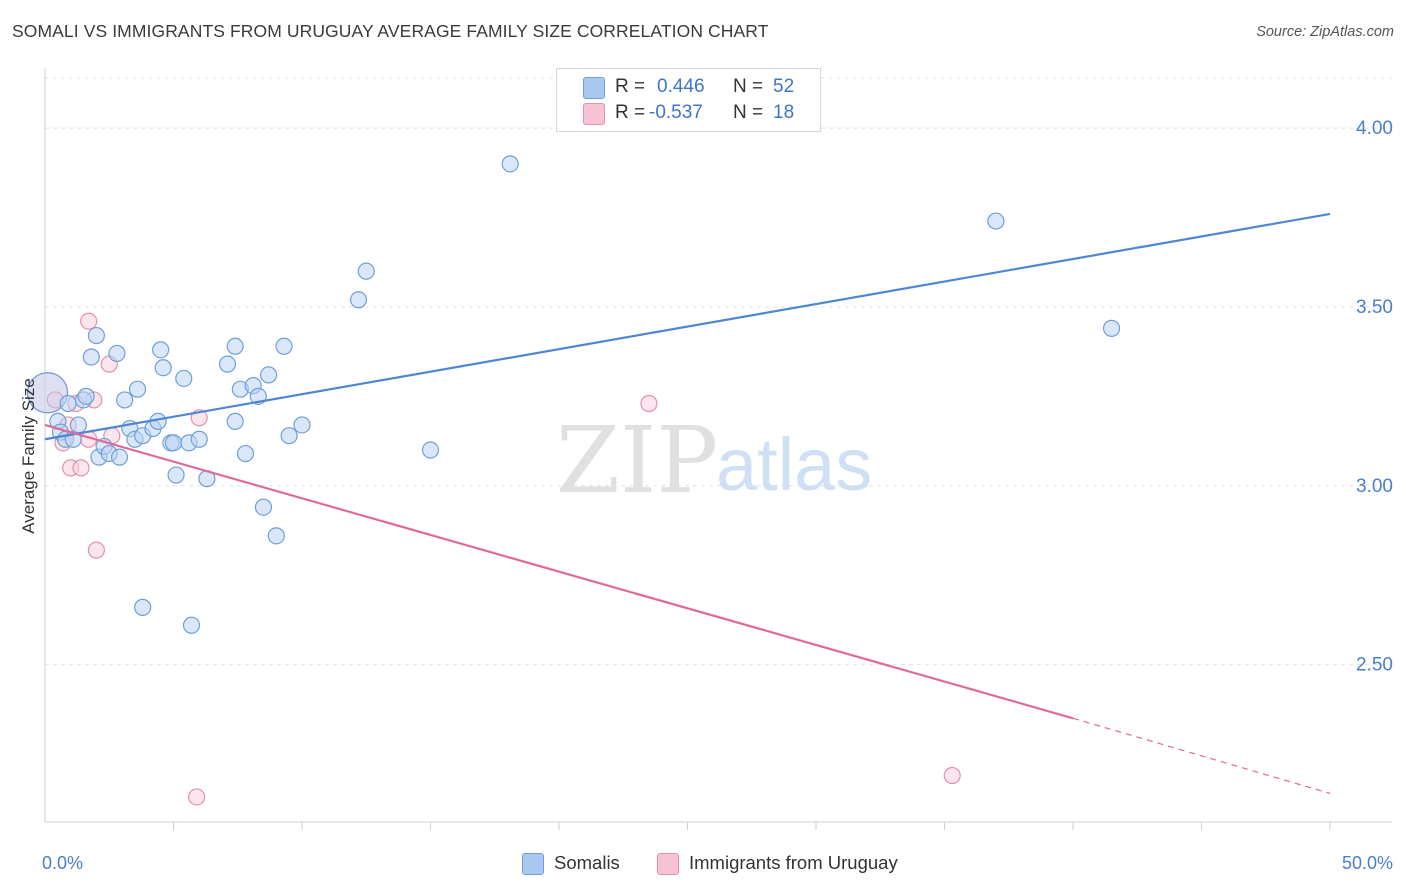 Image resolution: width=1406 pixels, height=892 pixels. I want to click on trend-line-uruguay-extension, so click(1201, 755).